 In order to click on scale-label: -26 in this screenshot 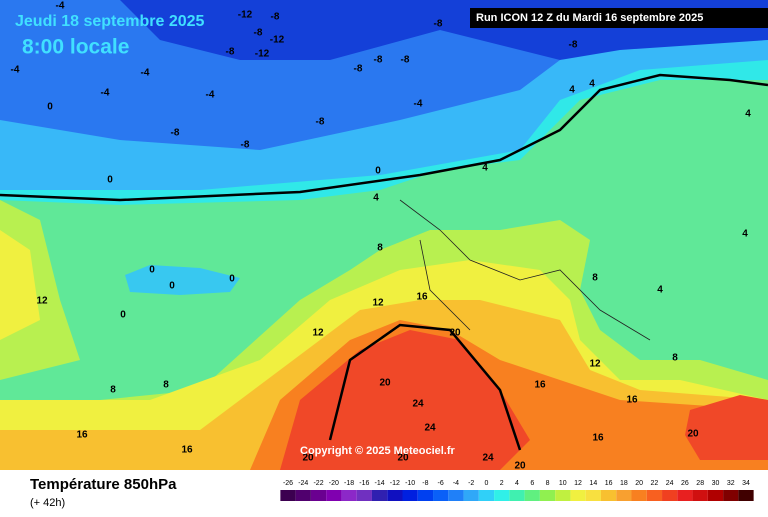, I will do `click(288, 483)`.